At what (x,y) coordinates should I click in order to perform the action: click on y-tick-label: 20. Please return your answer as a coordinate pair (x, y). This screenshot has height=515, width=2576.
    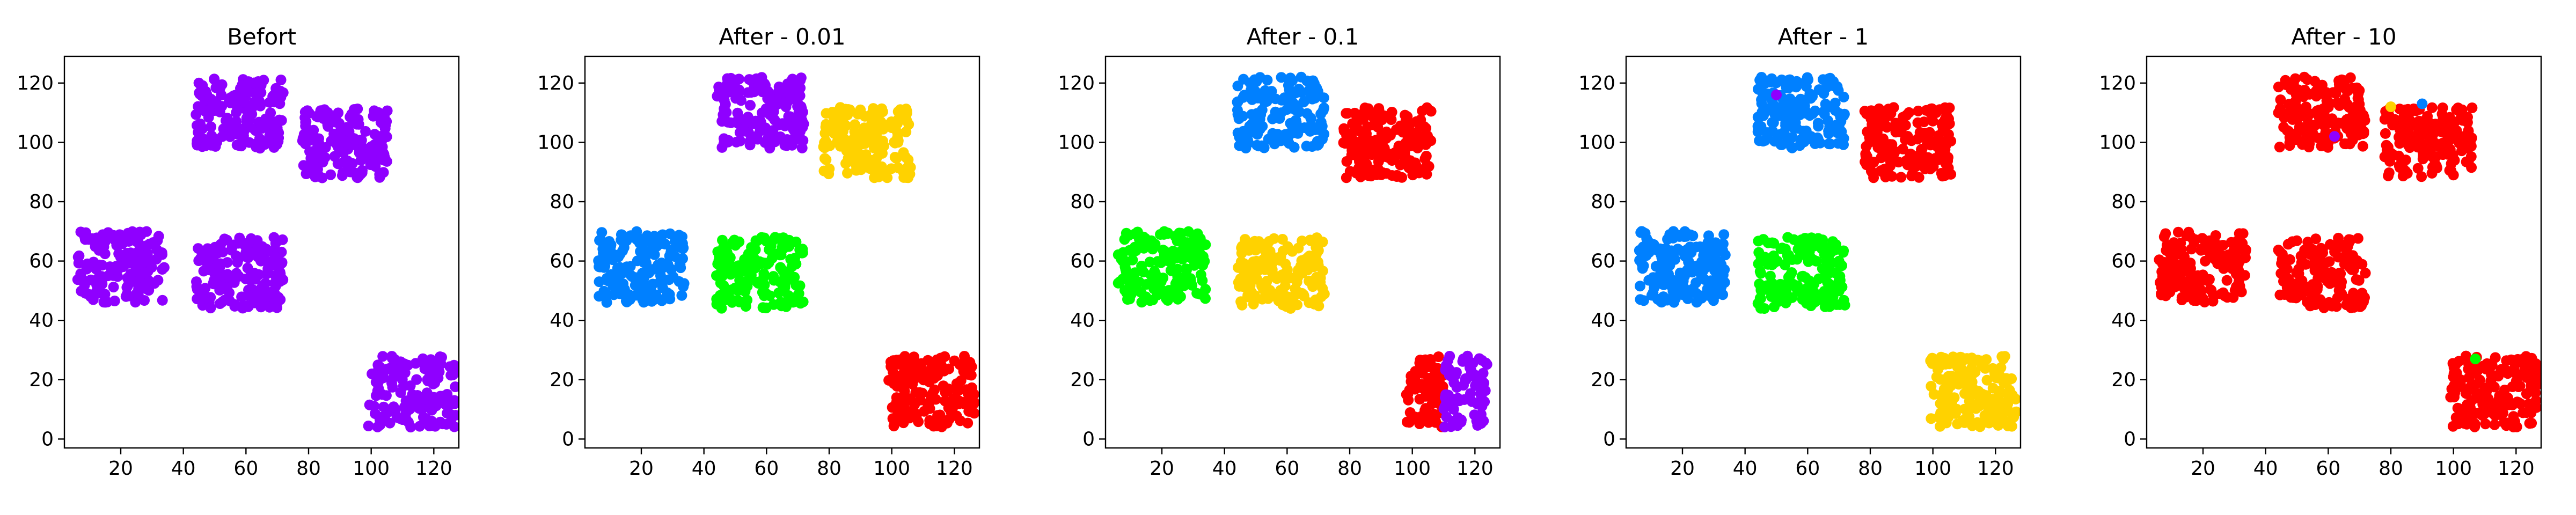
    Looking at the image, I should click on (562, 380).